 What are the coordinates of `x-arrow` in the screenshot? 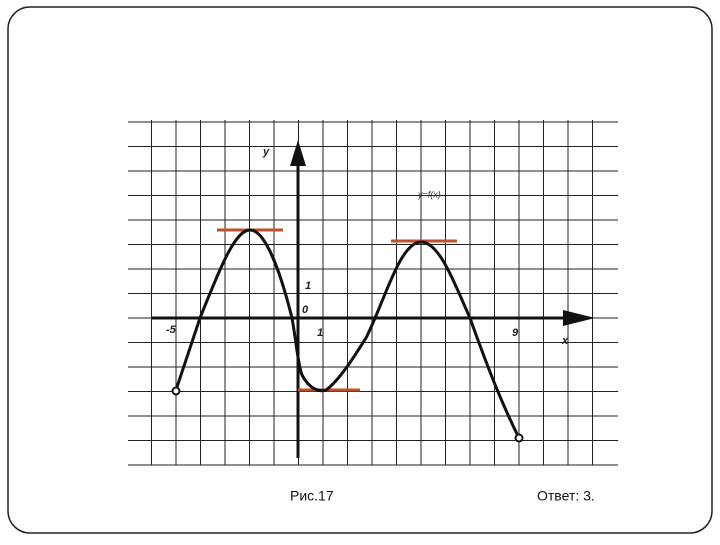 It's located at (579, 318).